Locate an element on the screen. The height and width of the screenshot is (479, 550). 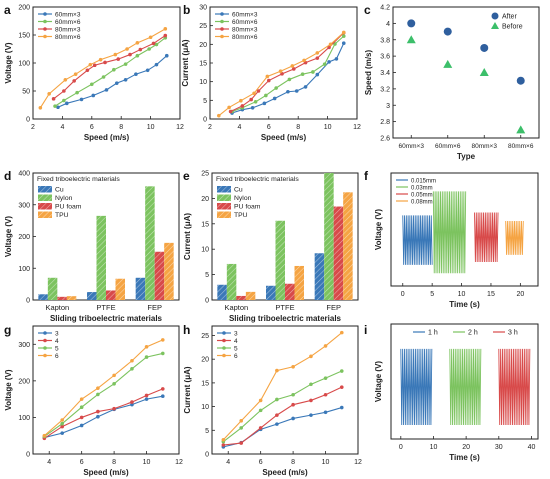
x-tick-label: 2 is located at coordinates (210, 127).